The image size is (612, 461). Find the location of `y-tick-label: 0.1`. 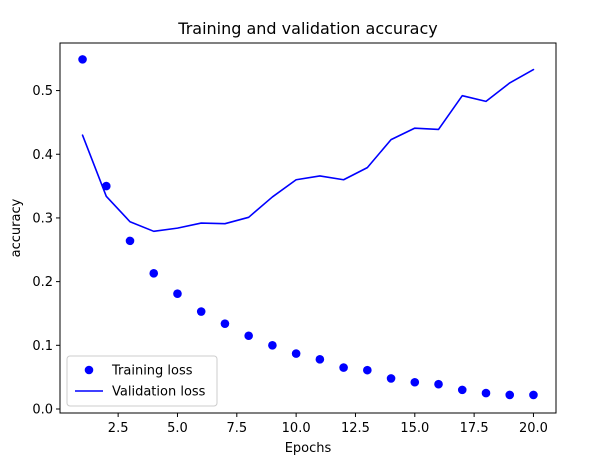

y-tick-label: 0.1 is located at coordinates (42, 346).